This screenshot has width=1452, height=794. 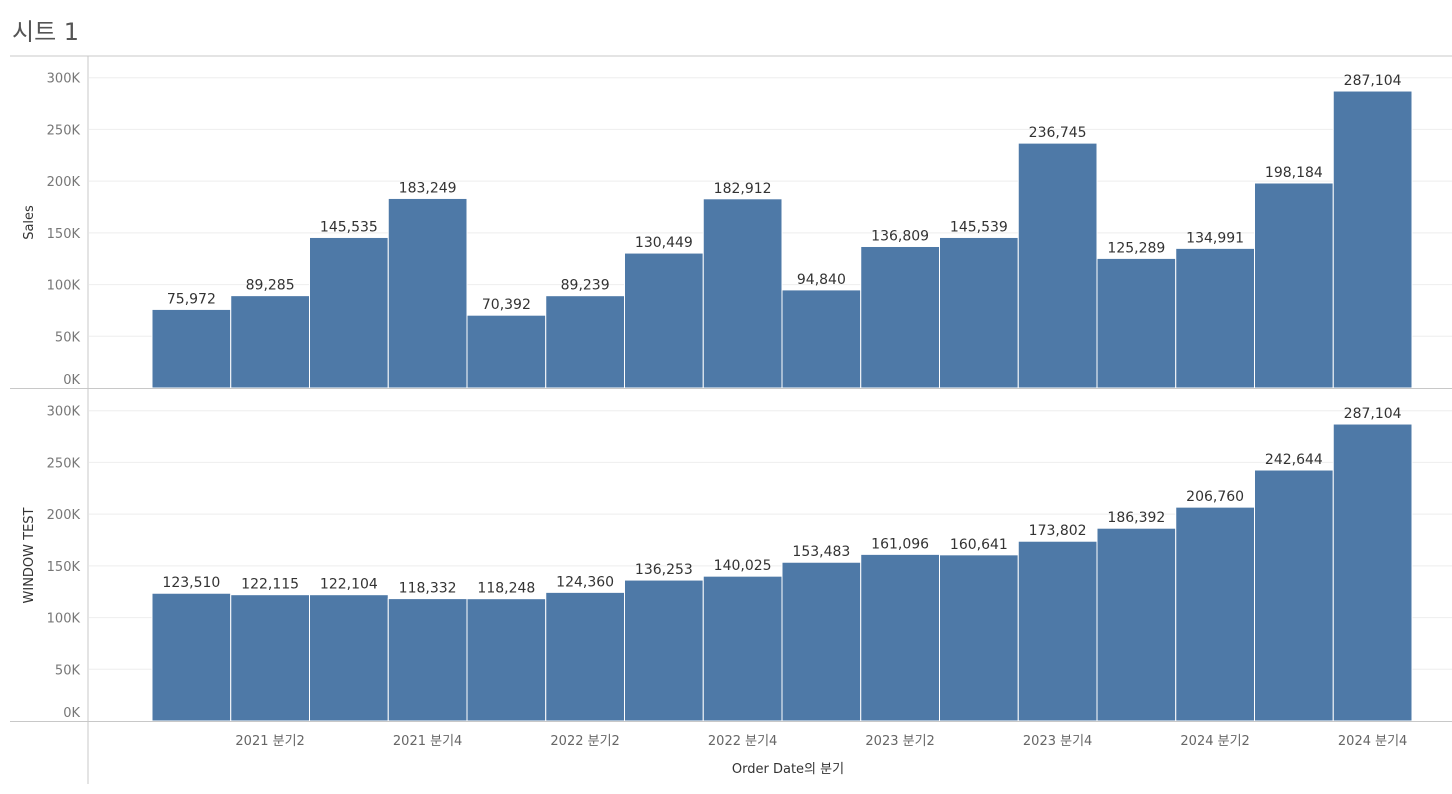 What do you see at coordinates (1294, 460) in the screenshot?
I see `data-label: 242,644` at bounding box center [1294, 460].